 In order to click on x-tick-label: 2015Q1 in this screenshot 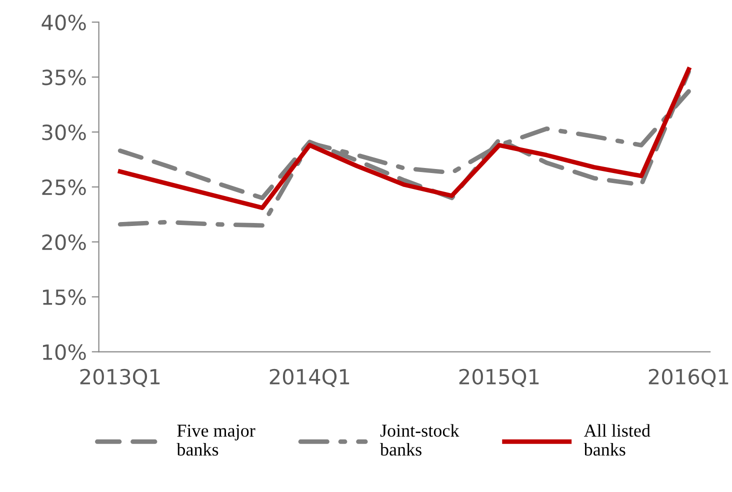, I will do `click(499, 377)`.